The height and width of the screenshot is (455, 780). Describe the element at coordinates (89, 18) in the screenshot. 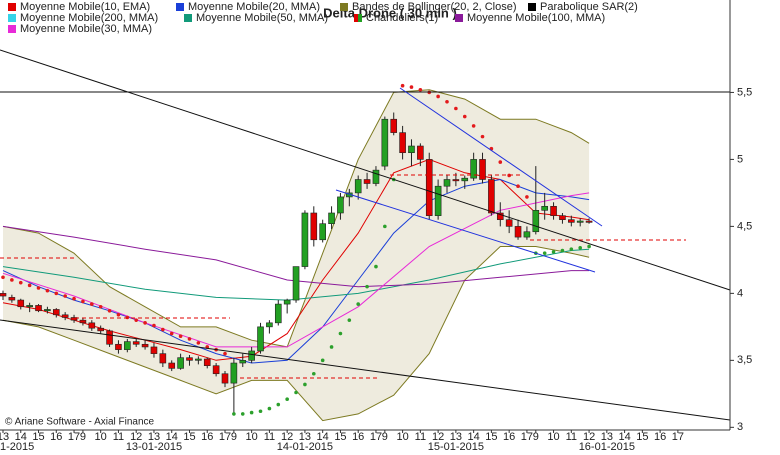

I see `legend-label: Moyenne Mobile(200, MMA)` at that location.